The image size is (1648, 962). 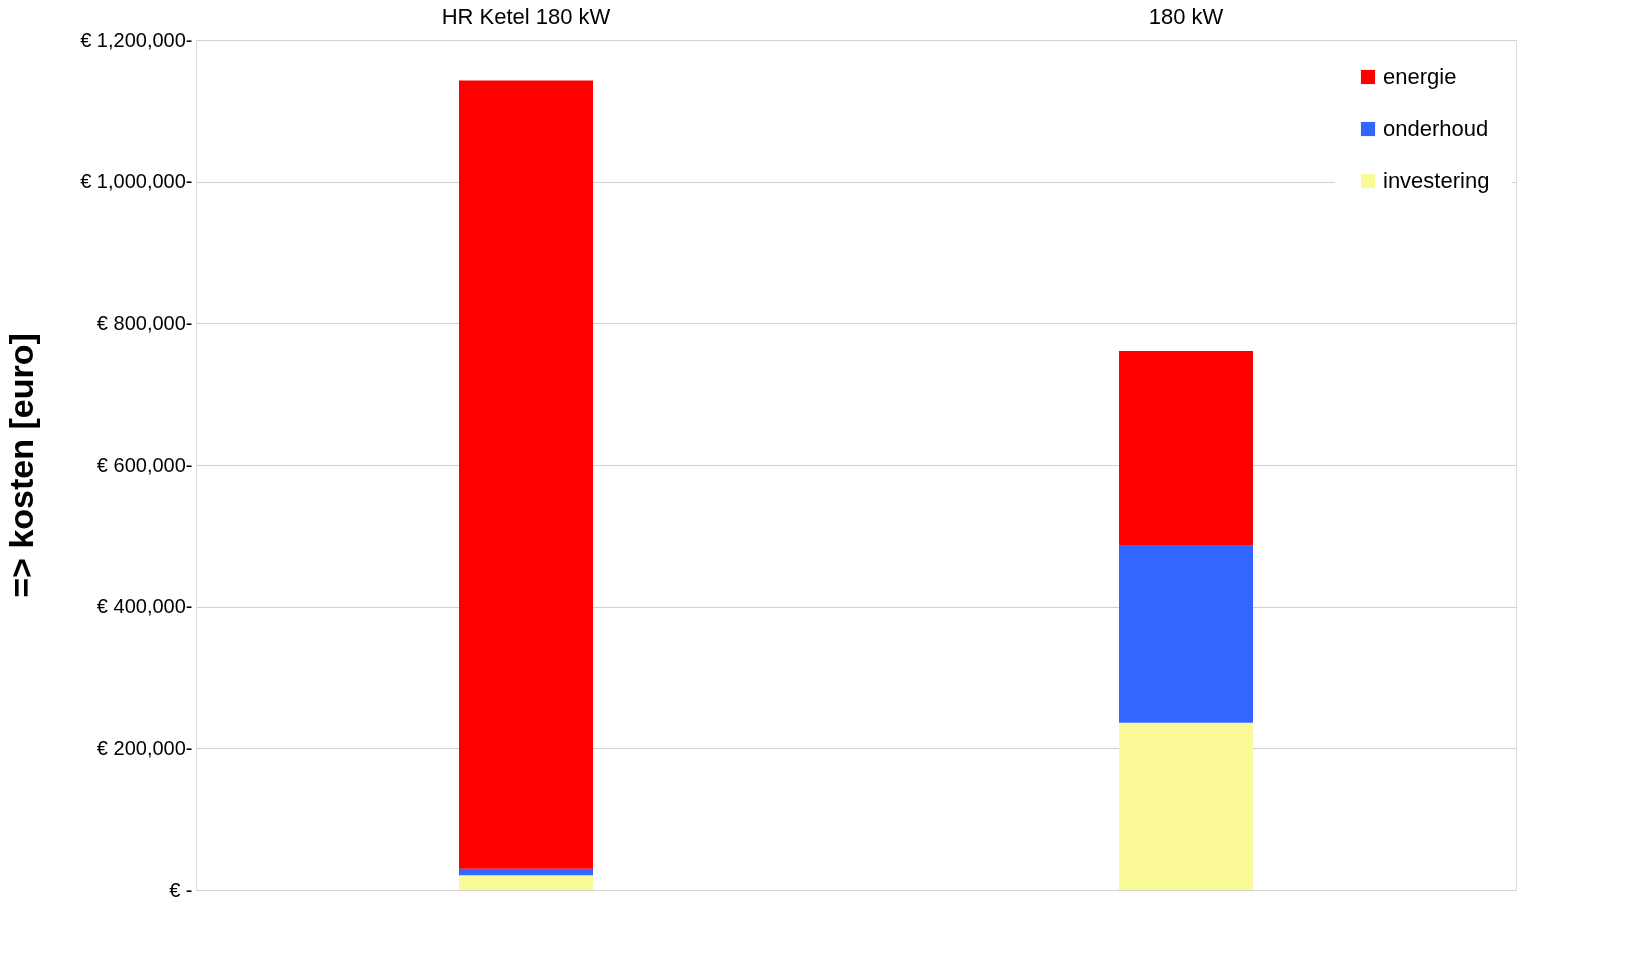 I want to click on legend-label: onderhoud, so click(x=1436, y=128).